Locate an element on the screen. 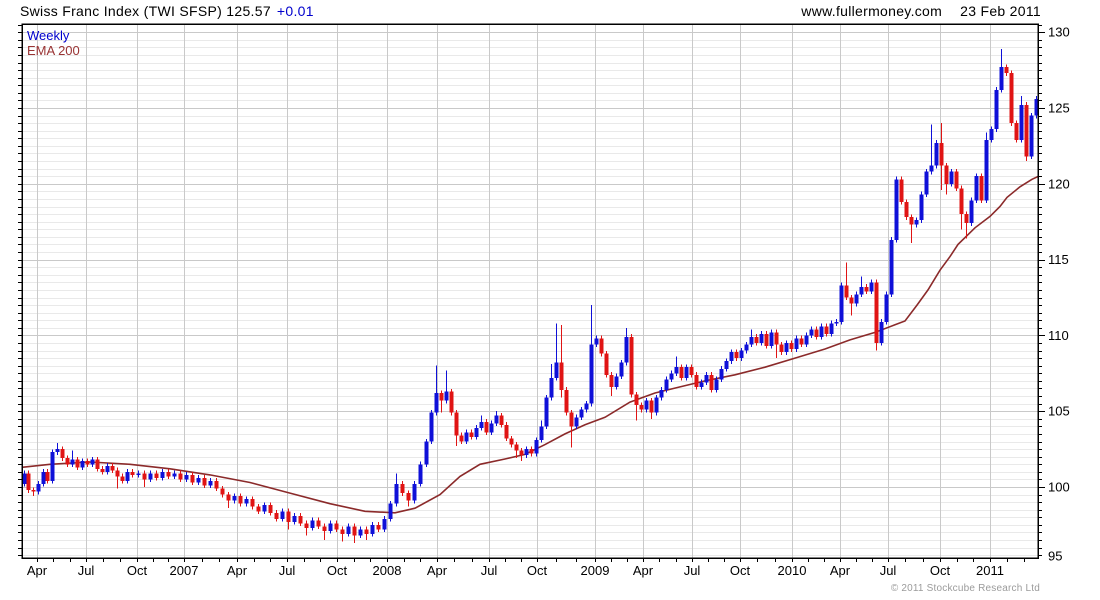 This screenshot has height=600, width=1100. svg-text: 2010 is located at coordinates (792, 570).